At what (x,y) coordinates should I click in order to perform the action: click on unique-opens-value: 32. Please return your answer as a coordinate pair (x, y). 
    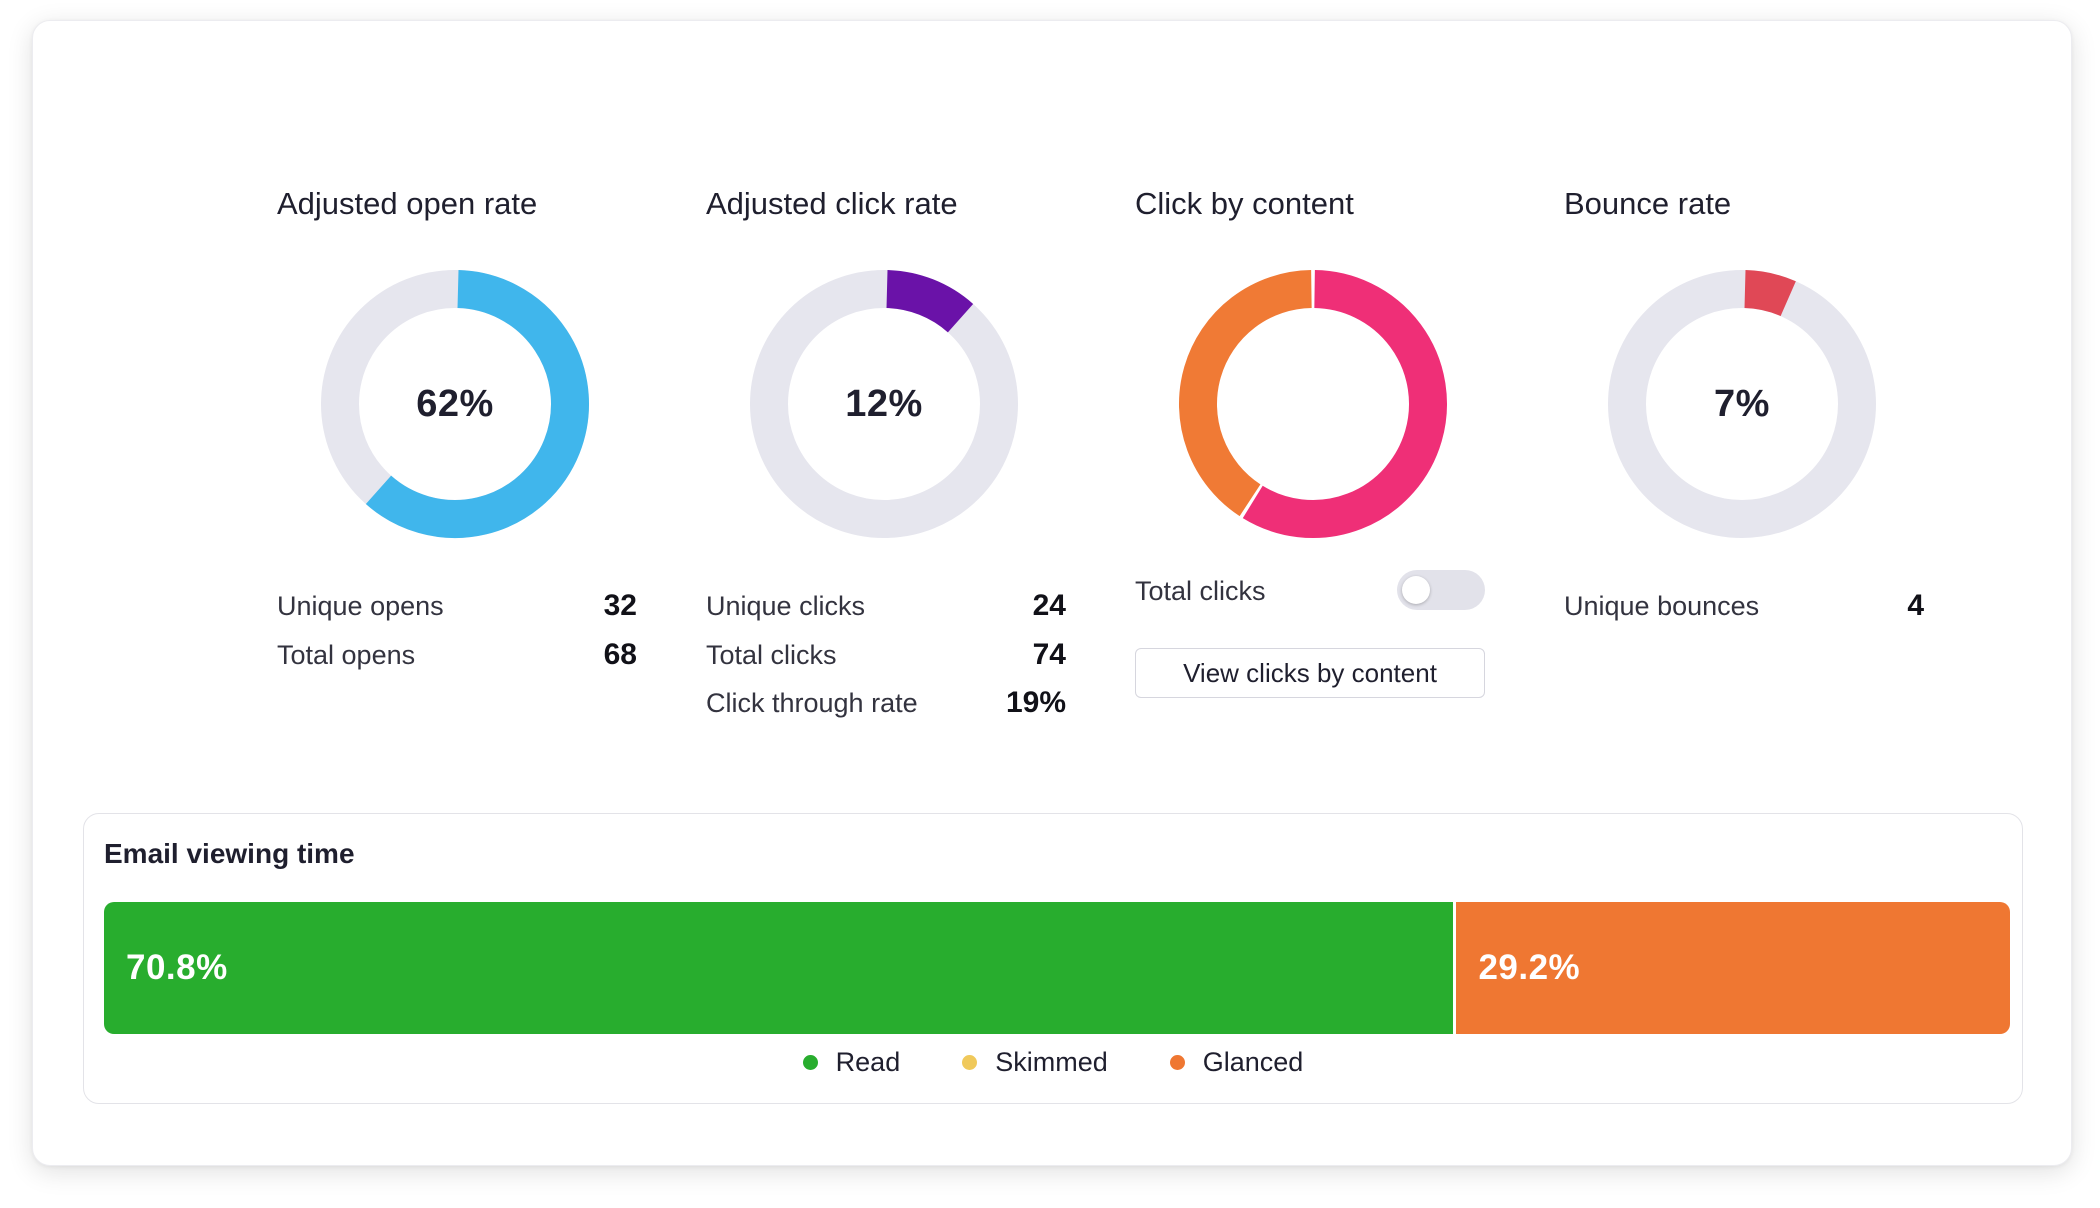
    Looking at the image, I should click on (620, 605).